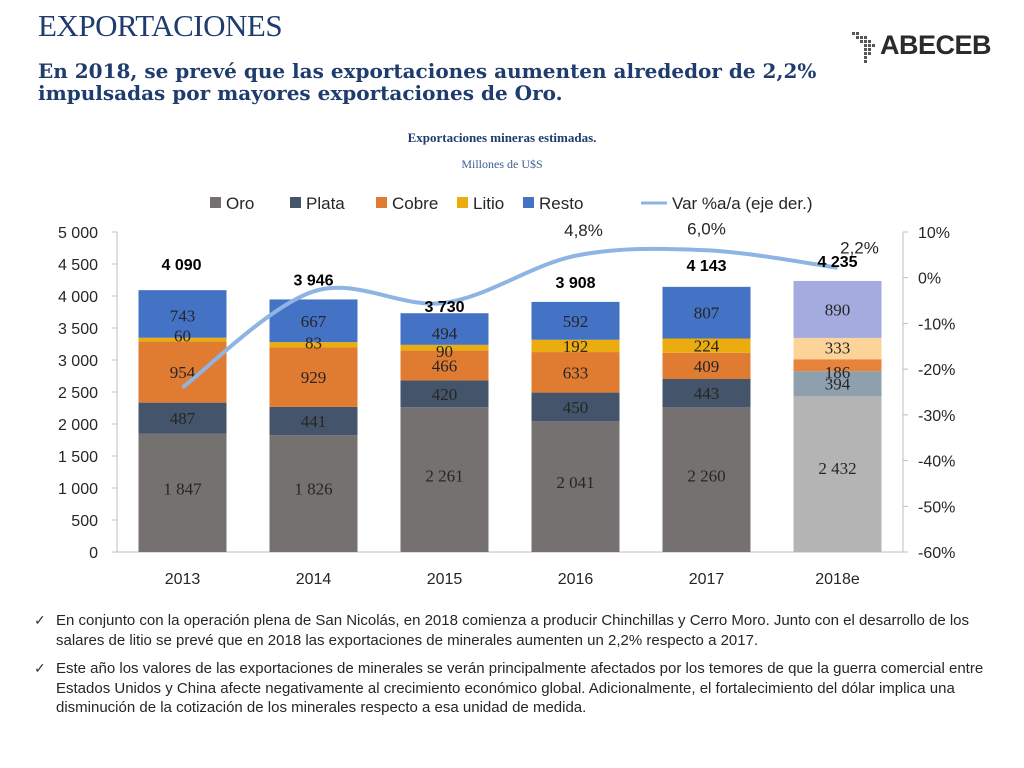  I want to click on x-tick-label: 2013, so click(183, 579).